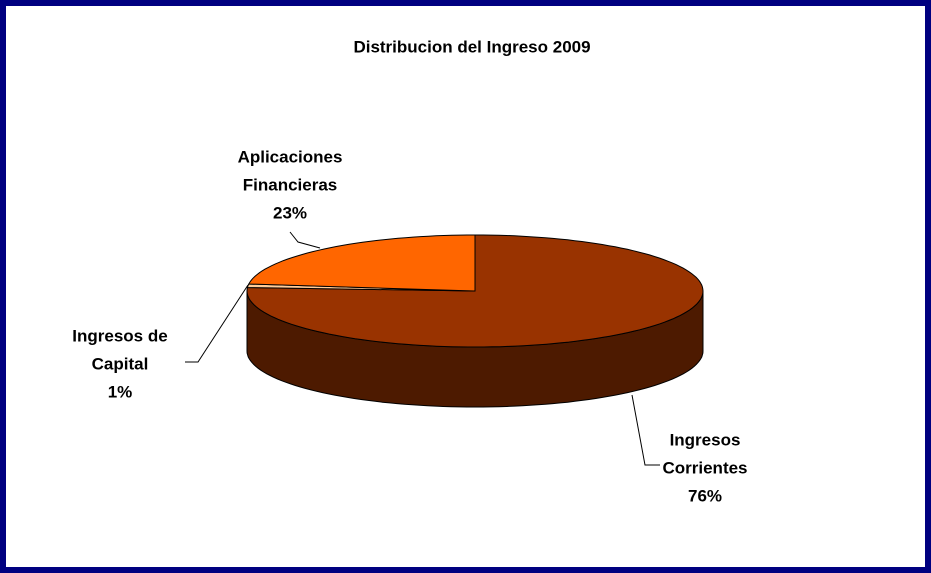  I want to click on data-label-value: 76%, so click(705, 495).